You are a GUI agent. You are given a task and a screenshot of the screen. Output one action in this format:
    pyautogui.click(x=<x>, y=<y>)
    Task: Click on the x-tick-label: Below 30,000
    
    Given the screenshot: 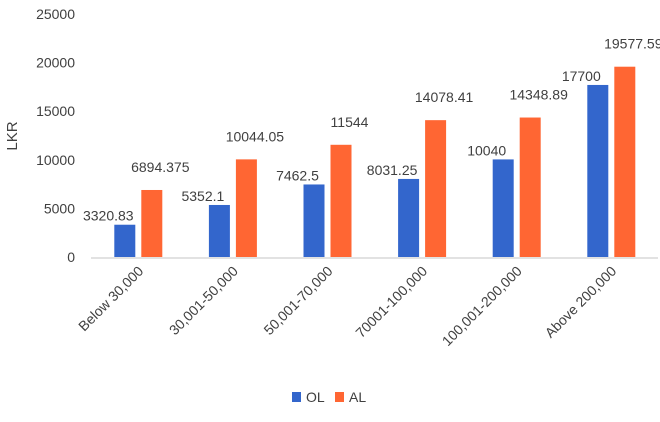 What is the action you would take?
    pyautogui.click(x=110, y=298)
    